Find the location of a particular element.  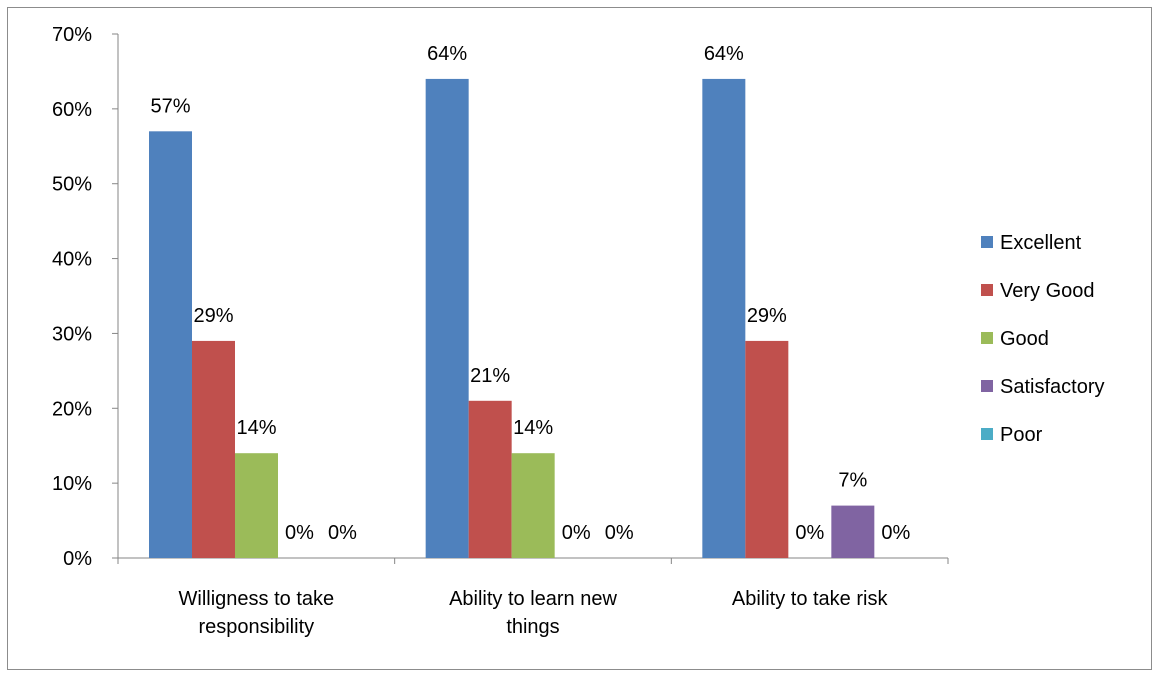

data-label: 57% is located at coordinates (170, 106).